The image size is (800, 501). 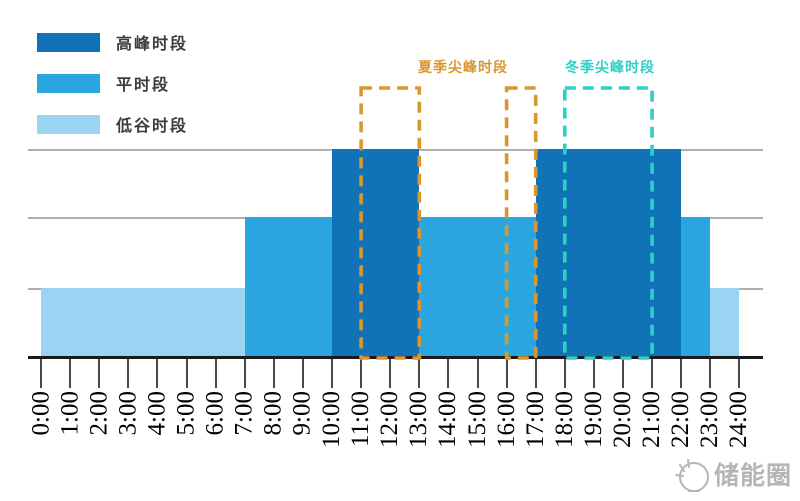 What do you see at coordinates (390, 419) in the screenshot?
I see `x-axis-tick-label: 12:00` at bounding box center [390, 419].